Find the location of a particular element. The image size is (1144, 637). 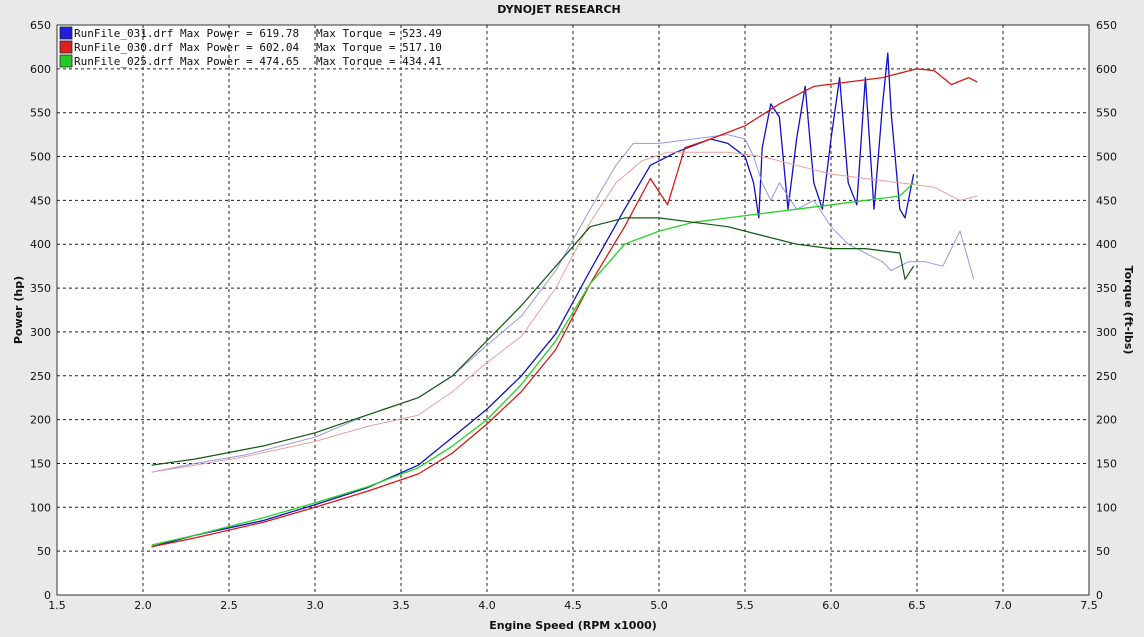

y-tick-label-left: 100 is located at coordinates (40, 507).